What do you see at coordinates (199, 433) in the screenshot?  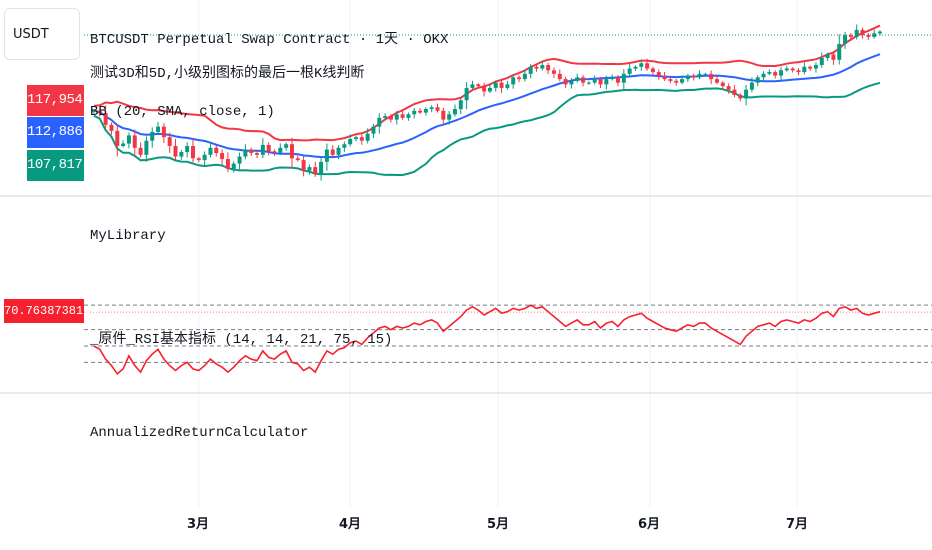 I see `annualized-pane-label: AnnualizedReturnCalculator` at bounding box center [199, 433].